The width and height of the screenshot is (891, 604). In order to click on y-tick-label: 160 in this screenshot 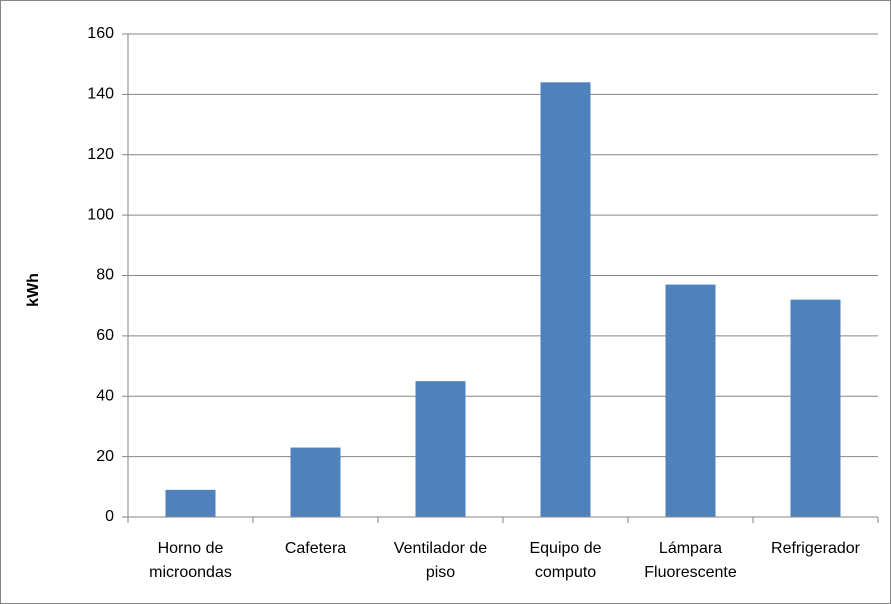, I will do `click(100, 33)`.